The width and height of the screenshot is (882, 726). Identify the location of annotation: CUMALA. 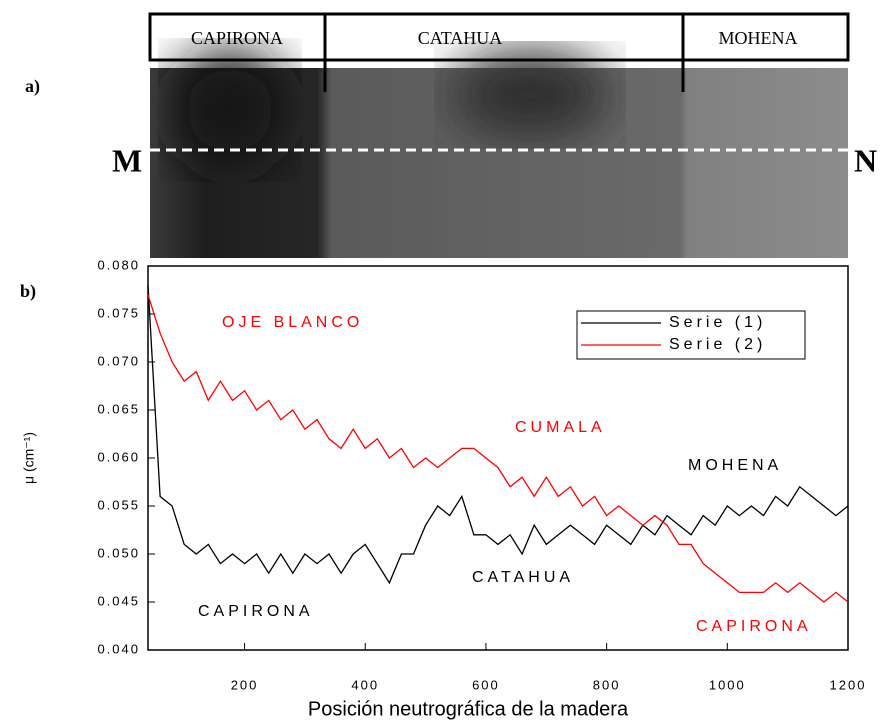
(560, 427).